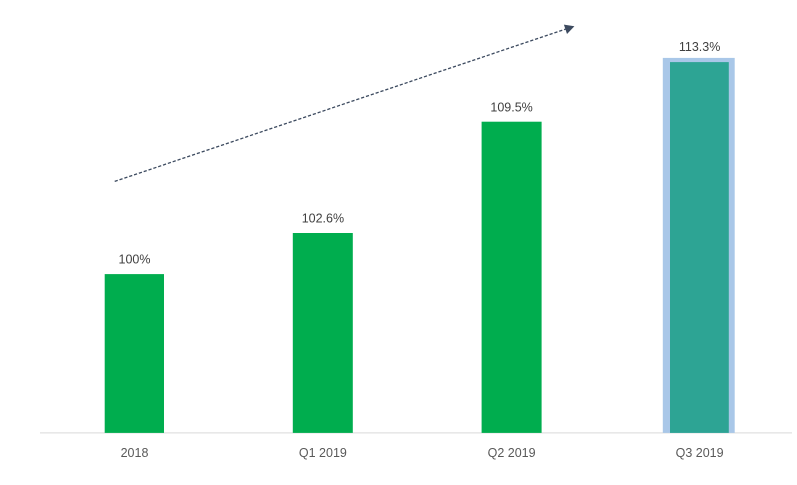 The width and height of the screenshot is (797, 485). I want to click on svg-text: 102.6%, so click(323, 219).